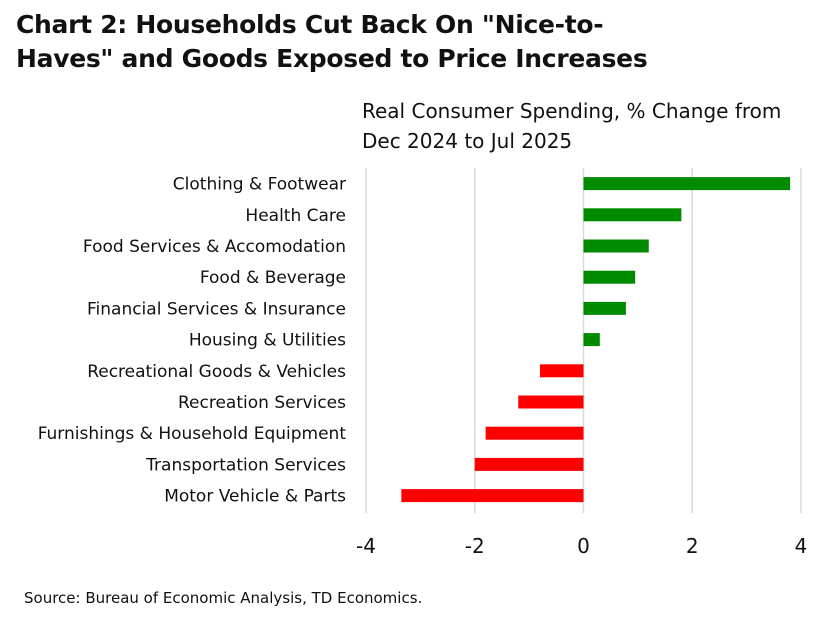  What do you see at coordinates (801, 546) in the screenshot?
I see `x-tick-label: 4` at bounding box center [801, 546].